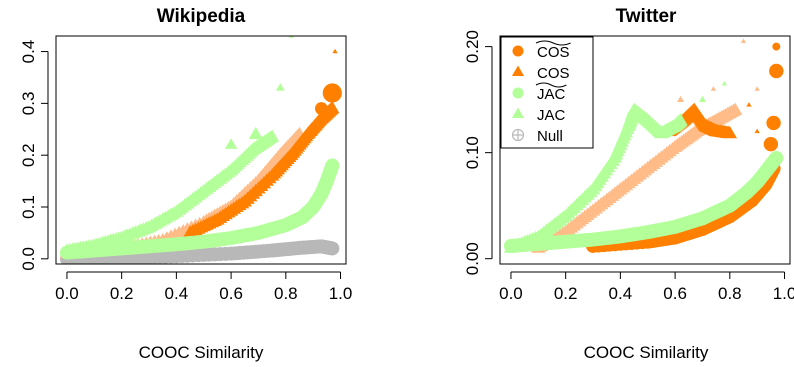  I want to click on series-cos_tilde, so click(262, 143).